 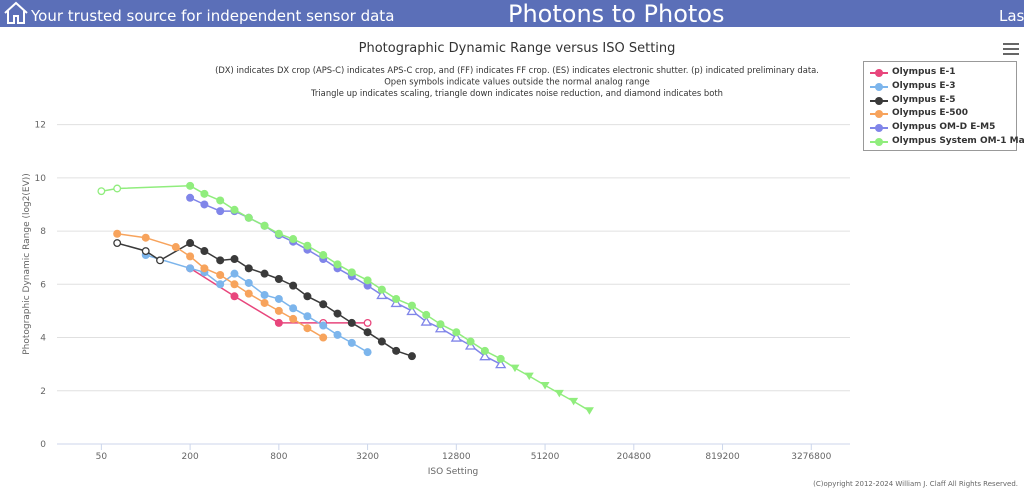 I want to click on y-tick-label: 10, so click(x=41, y=179).